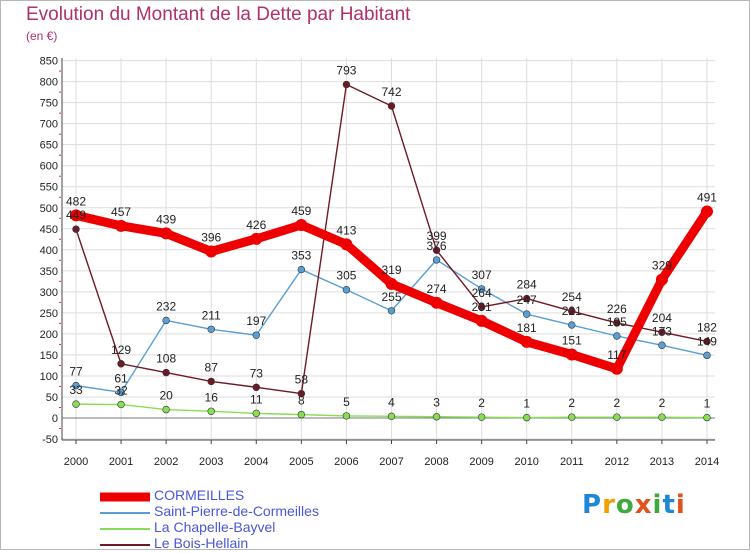  What do you see at coordinates (211, 315) in the screenshot?
I see `data-label: 211` at bounding box center [211, 315].